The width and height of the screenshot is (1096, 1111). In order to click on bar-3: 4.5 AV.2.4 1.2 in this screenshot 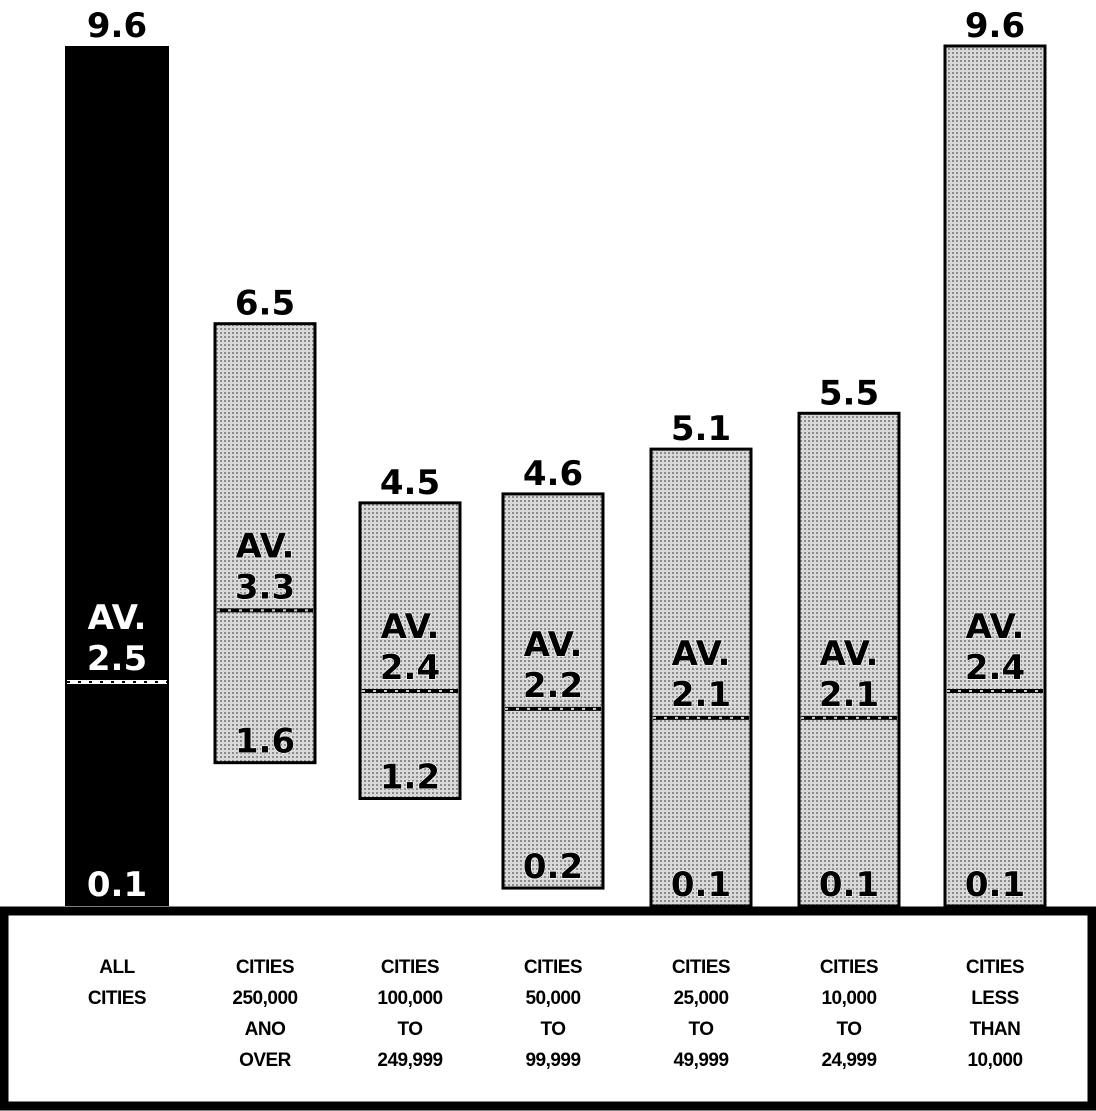, I will do `click(410, 631)`.